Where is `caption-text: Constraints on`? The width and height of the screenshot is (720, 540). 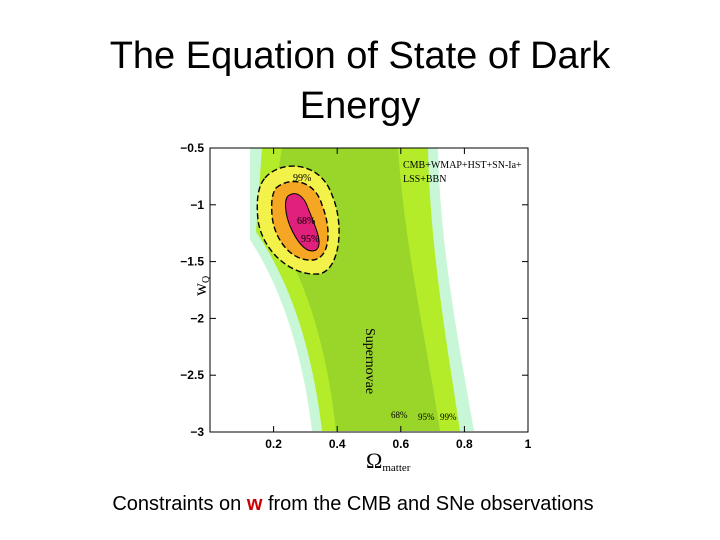
caption-text: Constraints on is located at coordinates (179, 504).